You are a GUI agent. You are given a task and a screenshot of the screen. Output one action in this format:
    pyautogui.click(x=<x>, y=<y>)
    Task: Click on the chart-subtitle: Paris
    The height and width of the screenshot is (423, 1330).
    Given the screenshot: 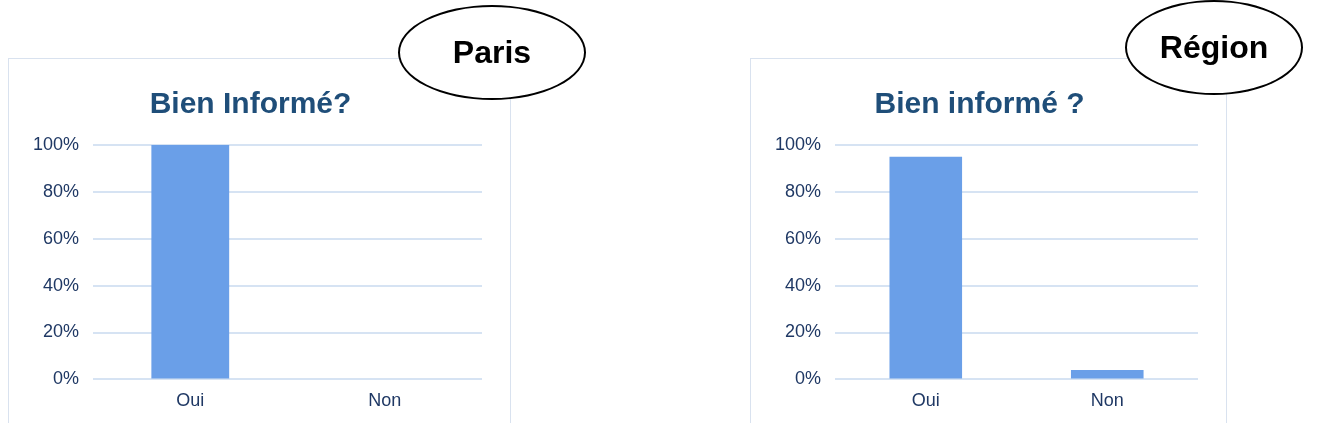 What is the action you would take?
    pyautogui.click(x=492, y=52)
    